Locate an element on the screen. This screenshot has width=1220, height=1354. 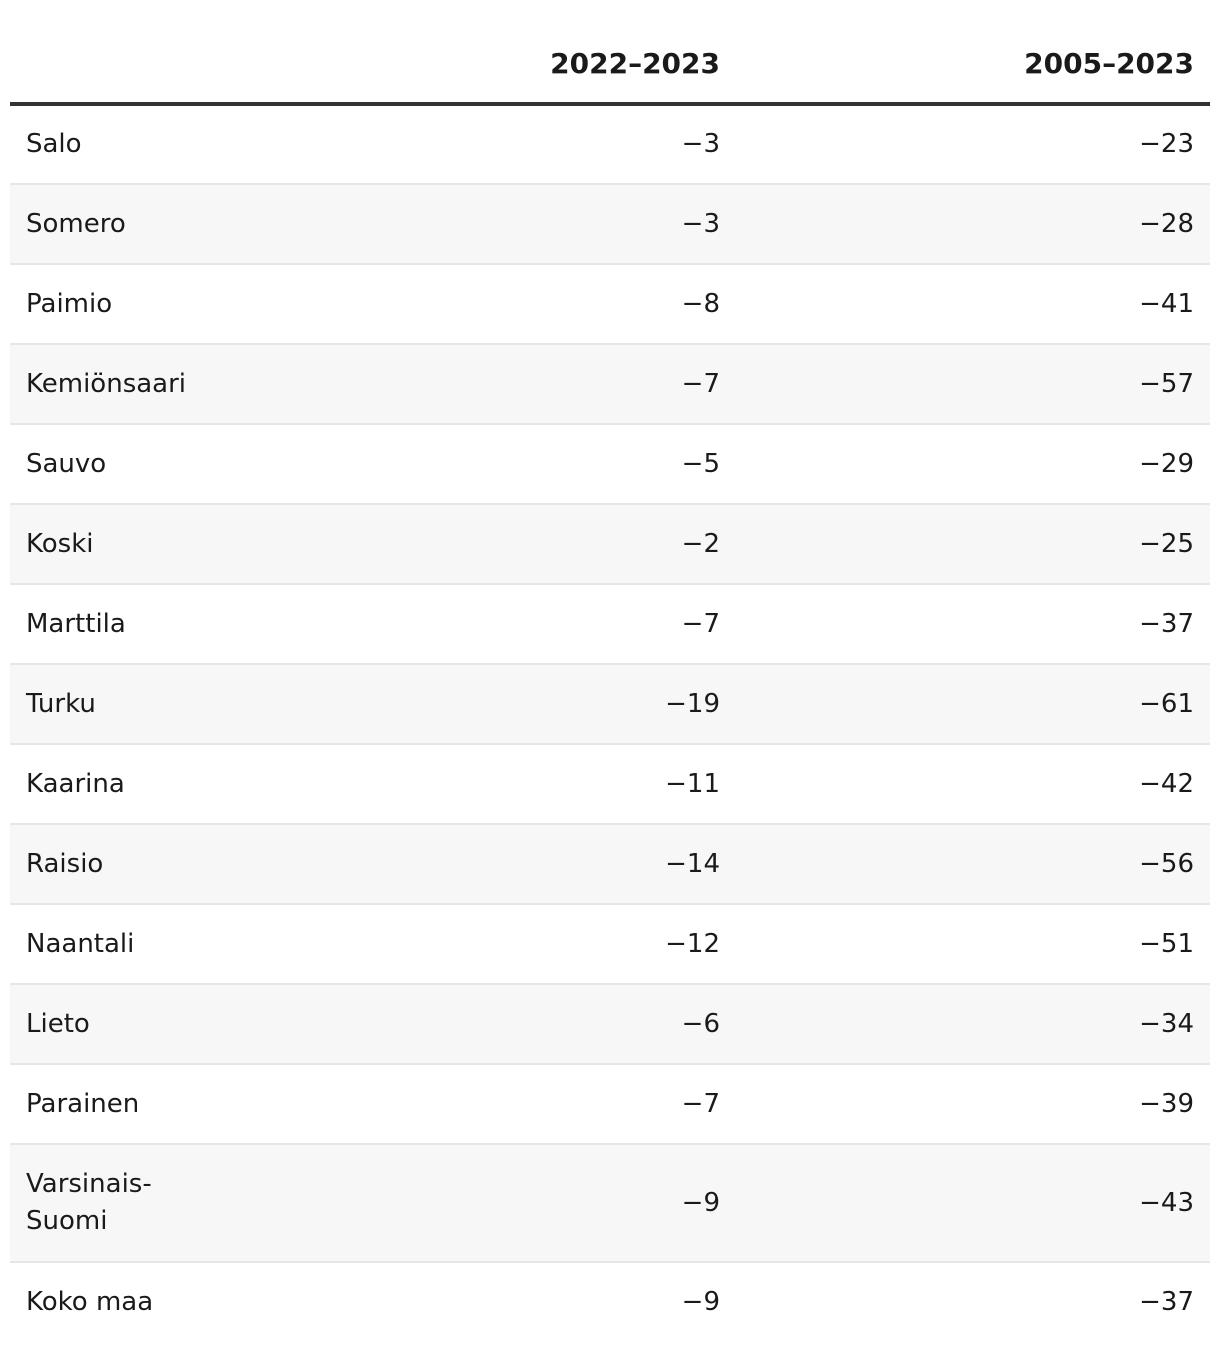
table-row: Paimio −8 −41 is located at coordinates (610, 304).